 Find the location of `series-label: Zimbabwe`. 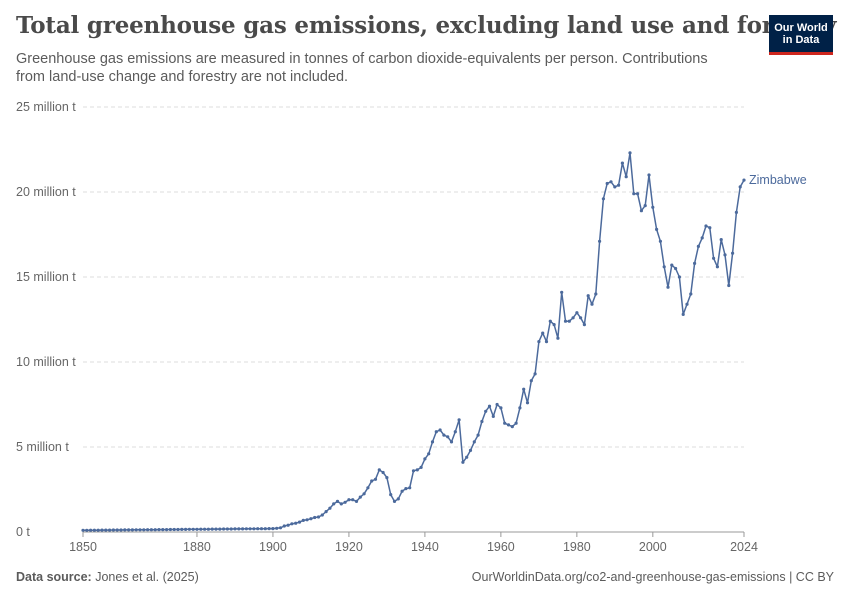

series-label: Zimbabwe is located at coordinates (778, 180).